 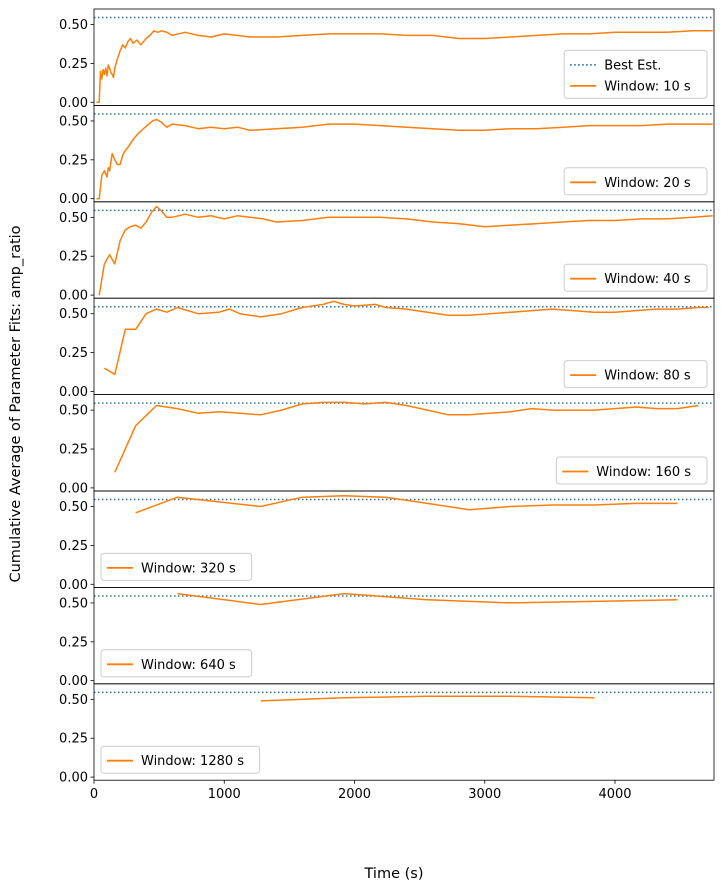 I want to click on panel: 0.00 0.25 0.50 Window: 640 s, so click(x=387, y=638).